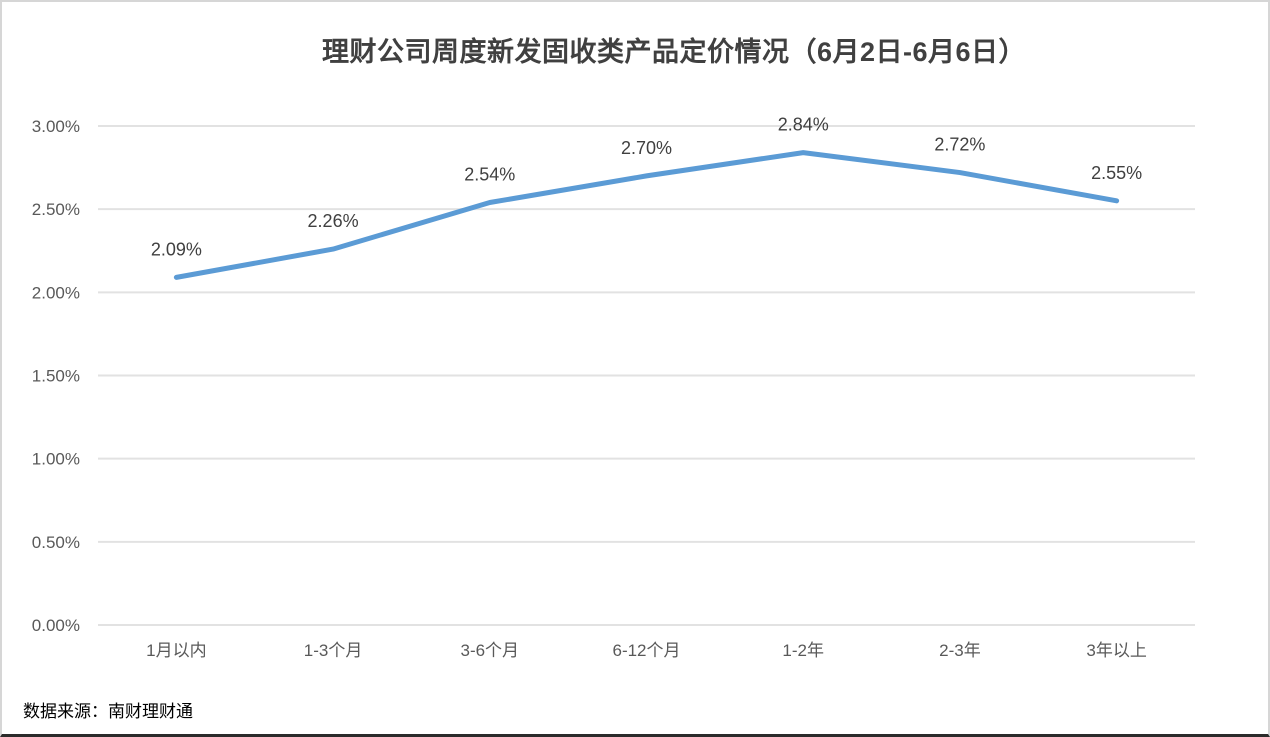  Describe the element at coordinates (108, 711) in the screenshot. I see `data-source-note: 数据来源：南财理财通` at that location.